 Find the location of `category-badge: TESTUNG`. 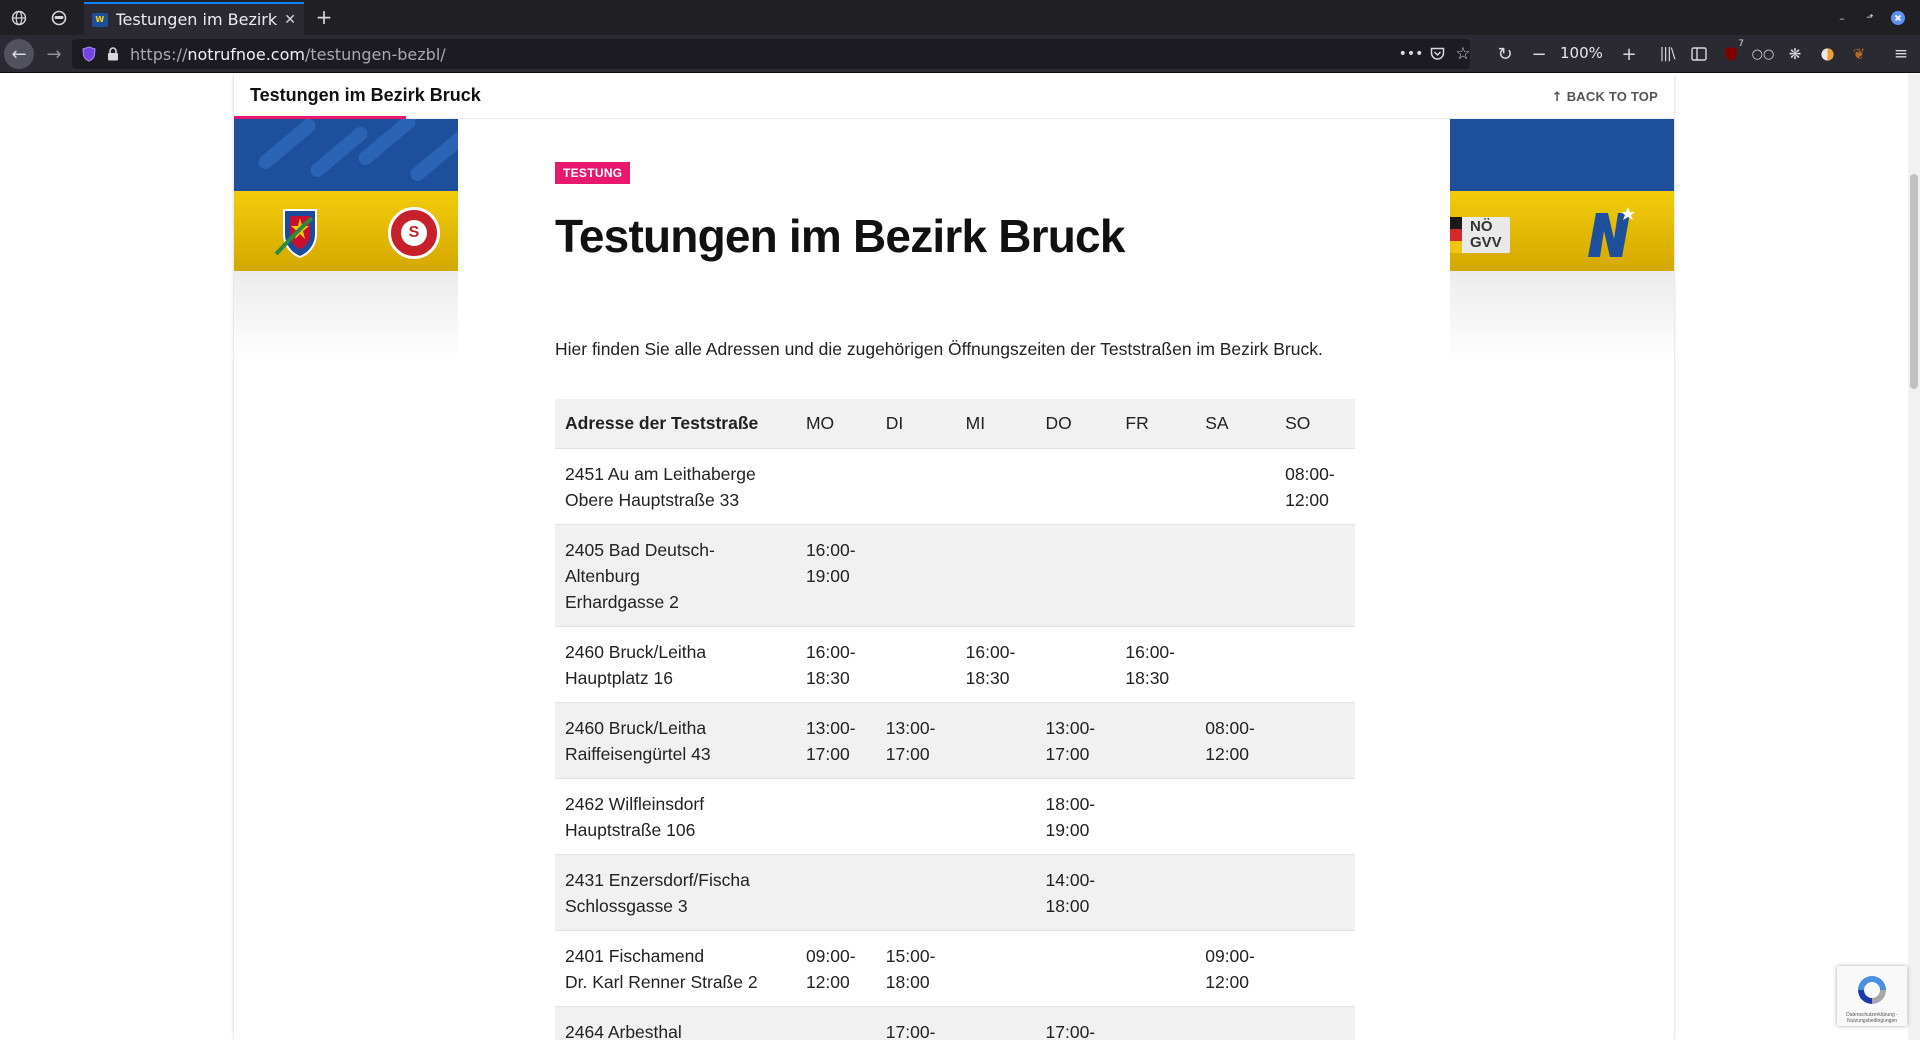

category-badge: TESTUNG is located at coordinates (593, 173).